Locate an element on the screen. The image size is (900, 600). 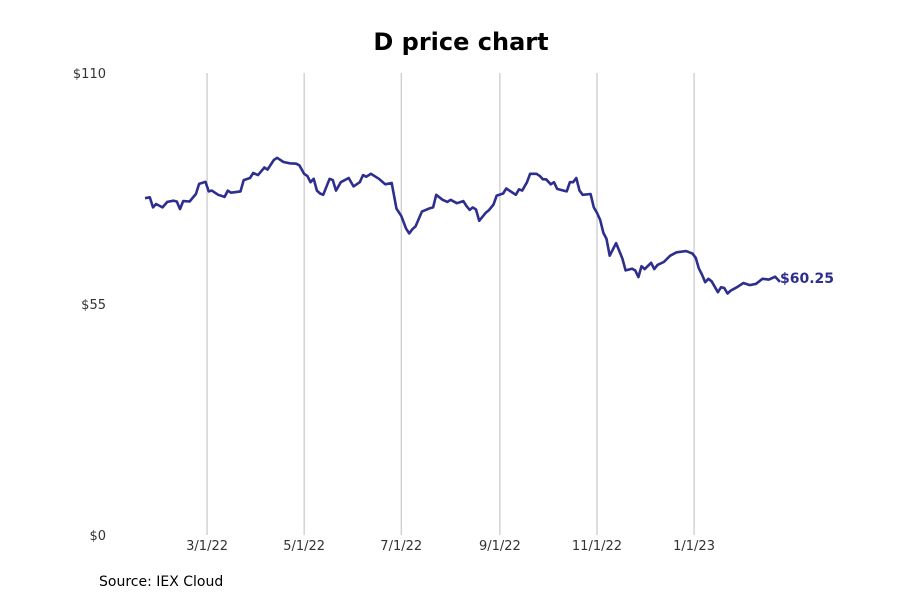
y-tick-label: $0 is located at coordinates (97, 536).